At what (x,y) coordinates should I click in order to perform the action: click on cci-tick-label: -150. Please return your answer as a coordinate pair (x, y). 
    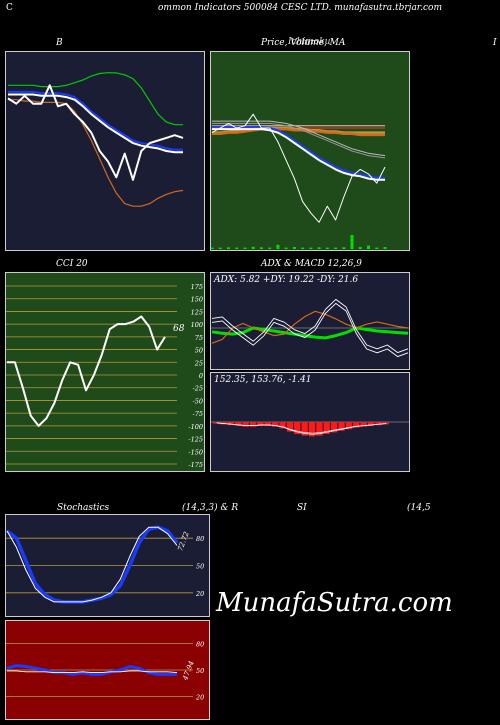
    Looking at the image, I should click on (195, 452).